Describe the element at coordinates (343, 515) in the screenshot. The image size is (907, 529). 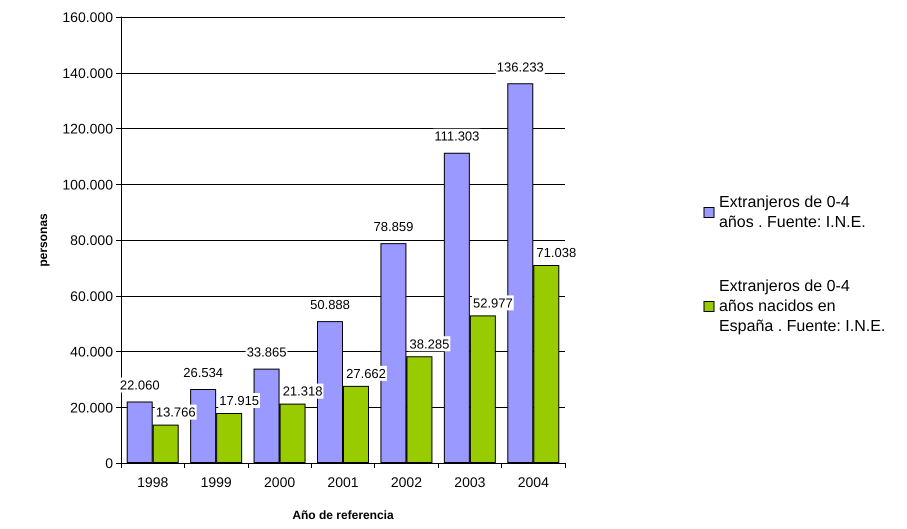
I see `x-axis-title: Año de referencia` at that location.